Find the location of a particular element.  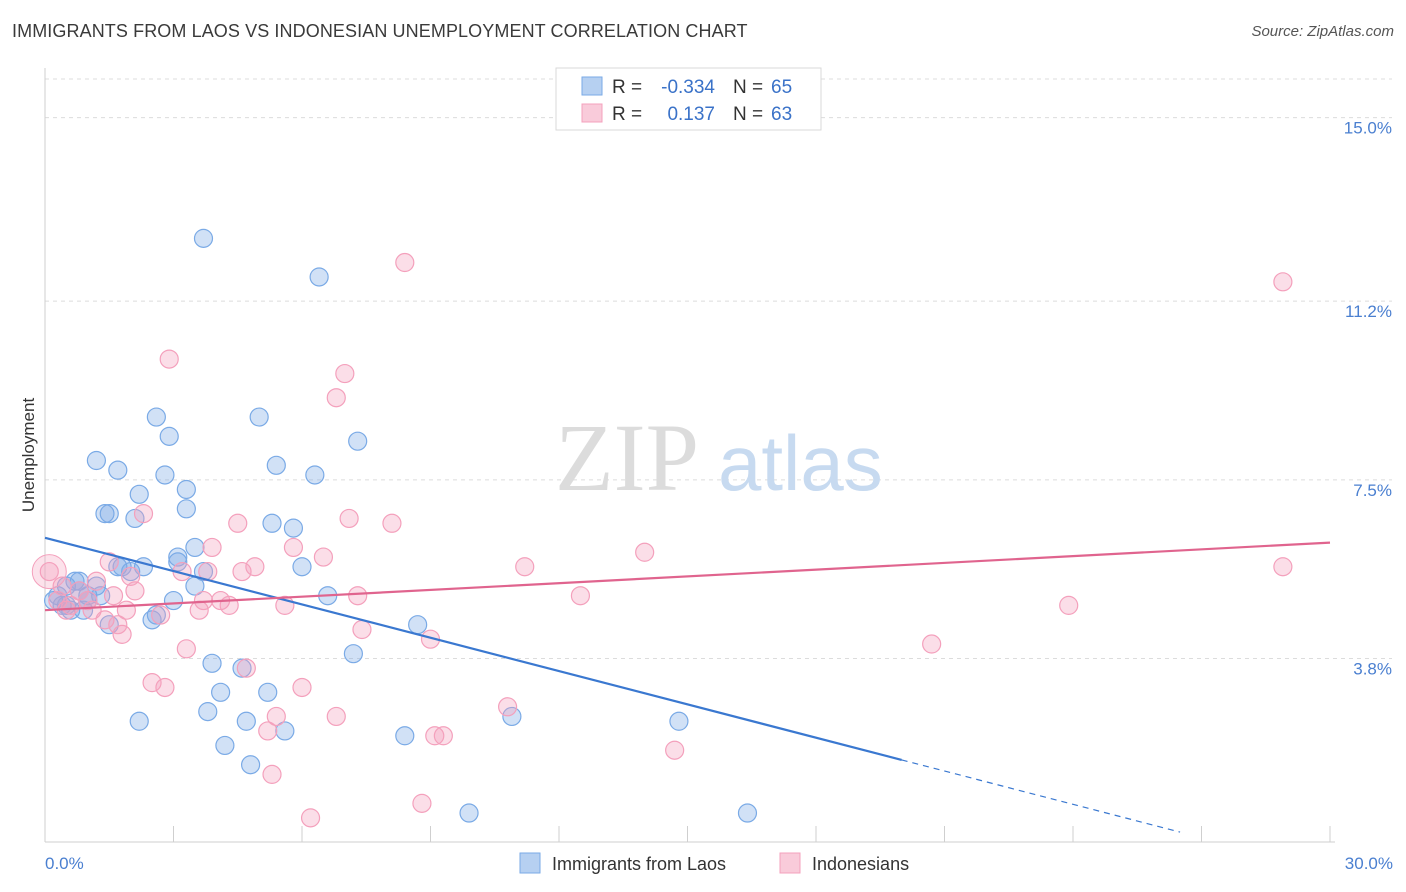

y-tick-label: 15.0% is located at coordinates (1368, 128).